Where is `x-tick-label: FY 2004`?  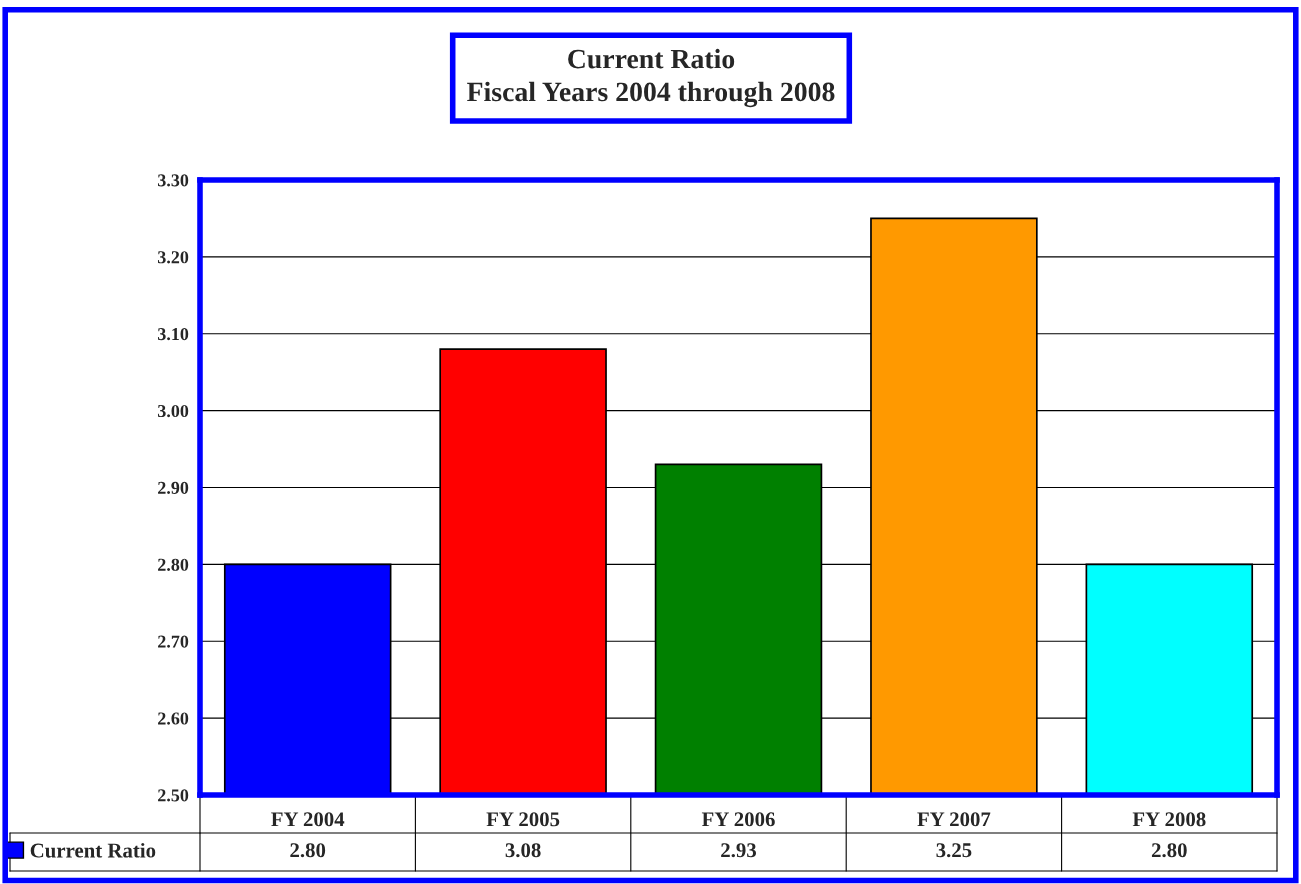
x-tick-label: FY 2004 is located at coordinates (308, 819).